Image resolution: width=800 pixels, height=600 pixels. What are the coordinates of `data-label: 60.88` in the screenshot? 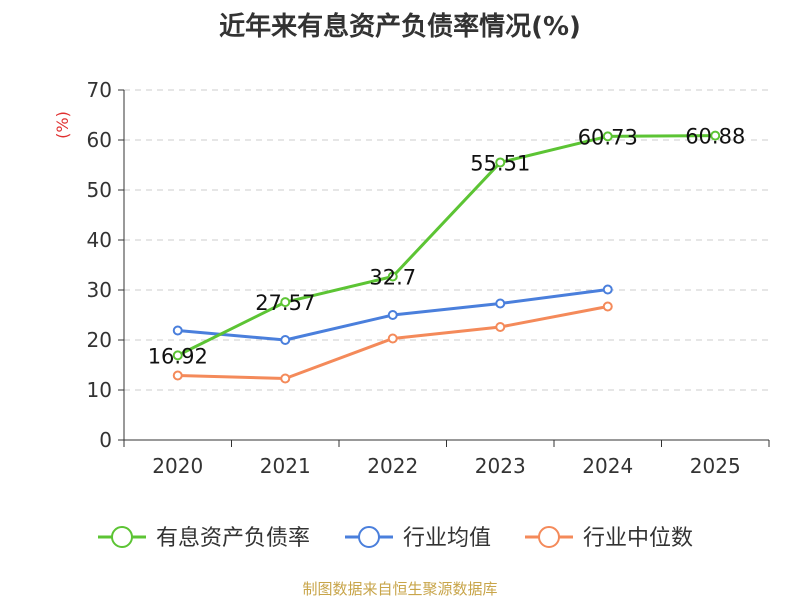 It's located at (715, 137).